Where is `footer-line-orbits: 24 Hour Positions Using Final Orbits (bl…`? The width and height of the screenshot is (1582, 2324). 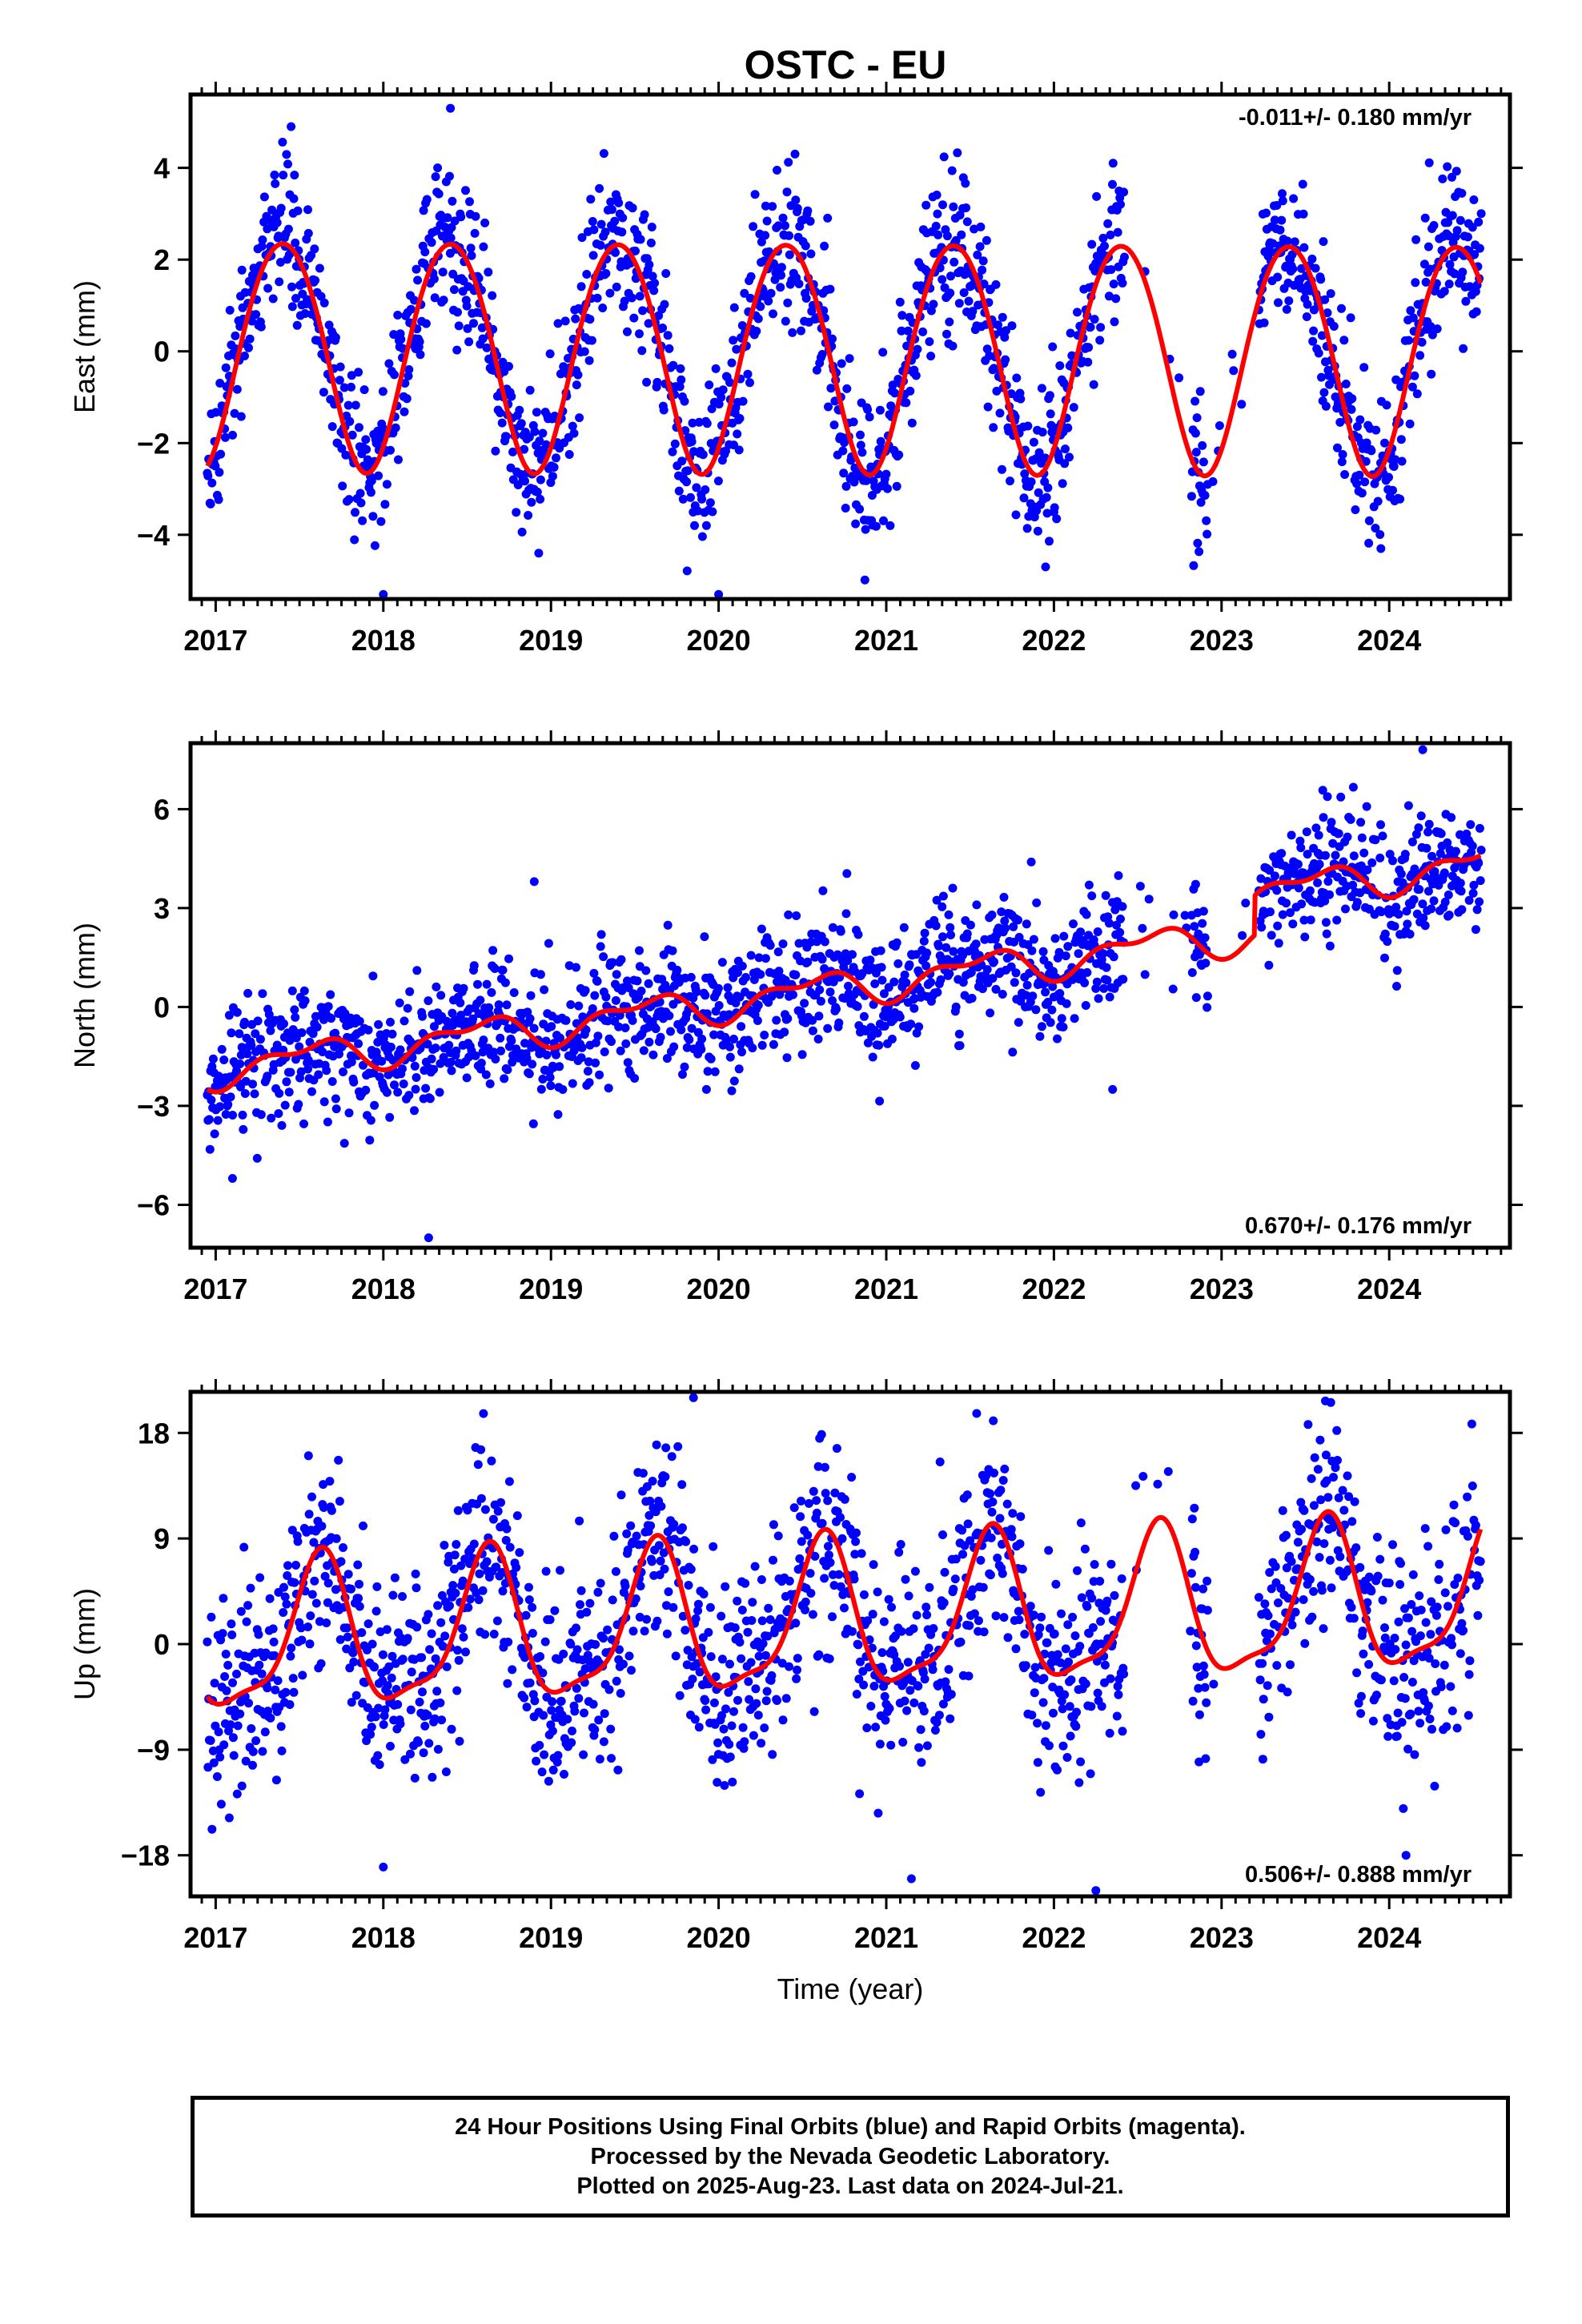 footer-line-orbits: 24 Hour Positions Using Final Orbits (bl… is located at coordinates (850, 2126).